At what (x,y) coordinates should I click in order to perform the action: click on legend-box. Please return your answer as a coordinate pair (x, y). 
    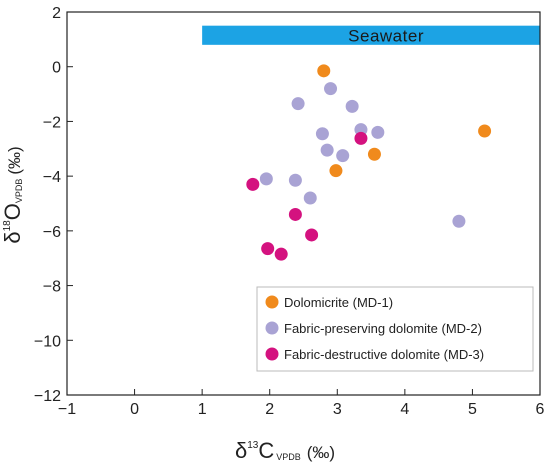
    Looking at the image, I should click on (395, 329).